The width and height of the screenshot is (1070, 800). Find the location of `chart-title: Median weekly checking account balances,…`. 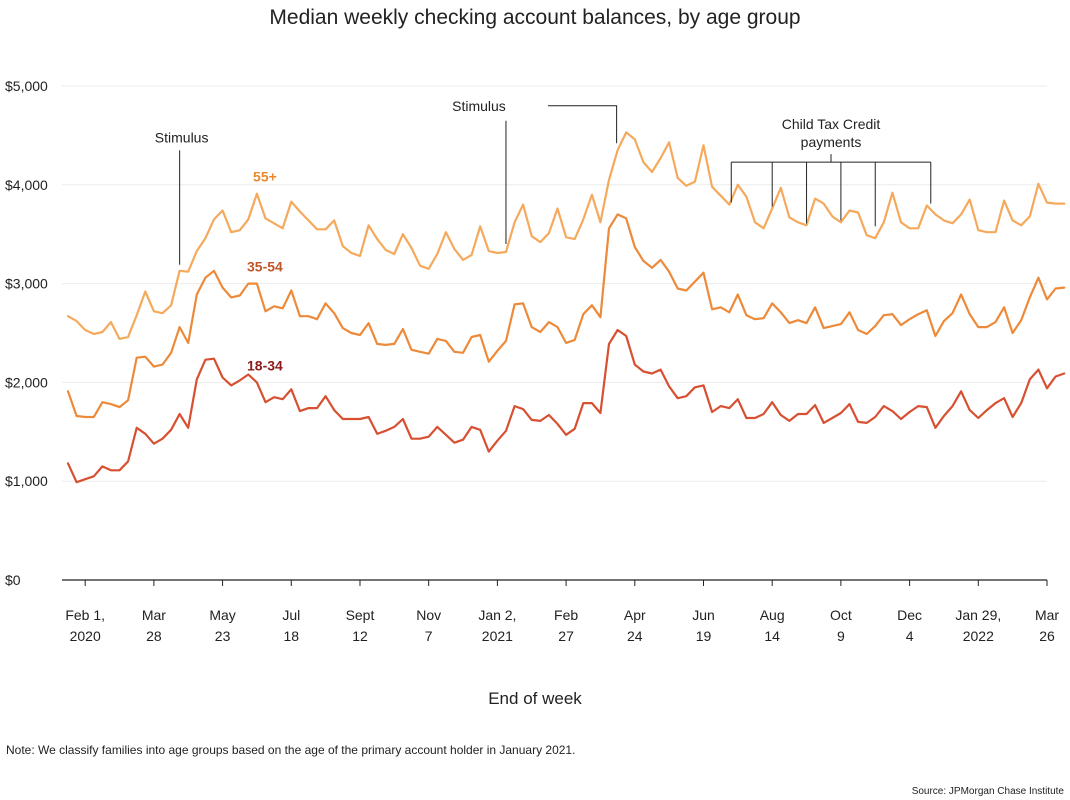

chart-title: Median weekly checking account balances,… is located at coordinates (535, 17).